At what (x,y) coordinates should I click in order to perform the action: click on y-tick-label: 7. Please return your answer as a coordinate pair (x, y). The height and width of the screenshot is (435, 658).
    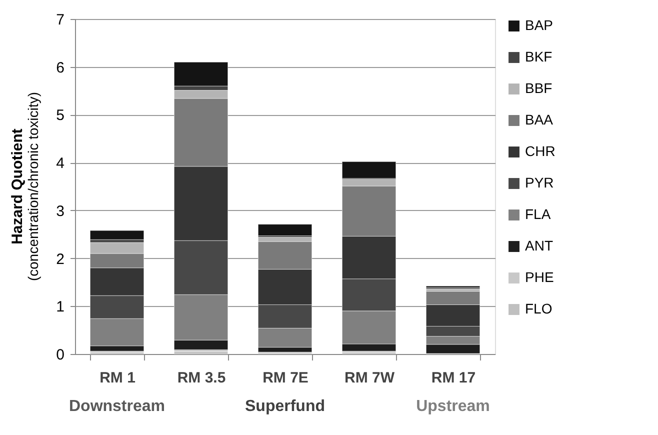
    Looking at the image, I should click on (60, 20).